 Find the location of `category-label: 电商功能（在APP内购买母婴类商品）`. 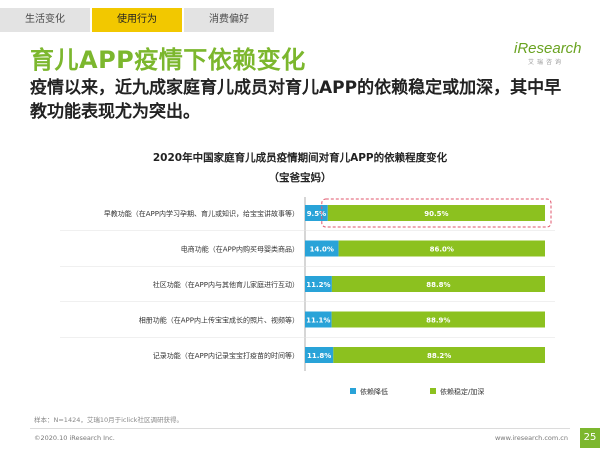

category-label: 电商功能（在APP内购买母婴类商品） is located at coordinates (240, 249).